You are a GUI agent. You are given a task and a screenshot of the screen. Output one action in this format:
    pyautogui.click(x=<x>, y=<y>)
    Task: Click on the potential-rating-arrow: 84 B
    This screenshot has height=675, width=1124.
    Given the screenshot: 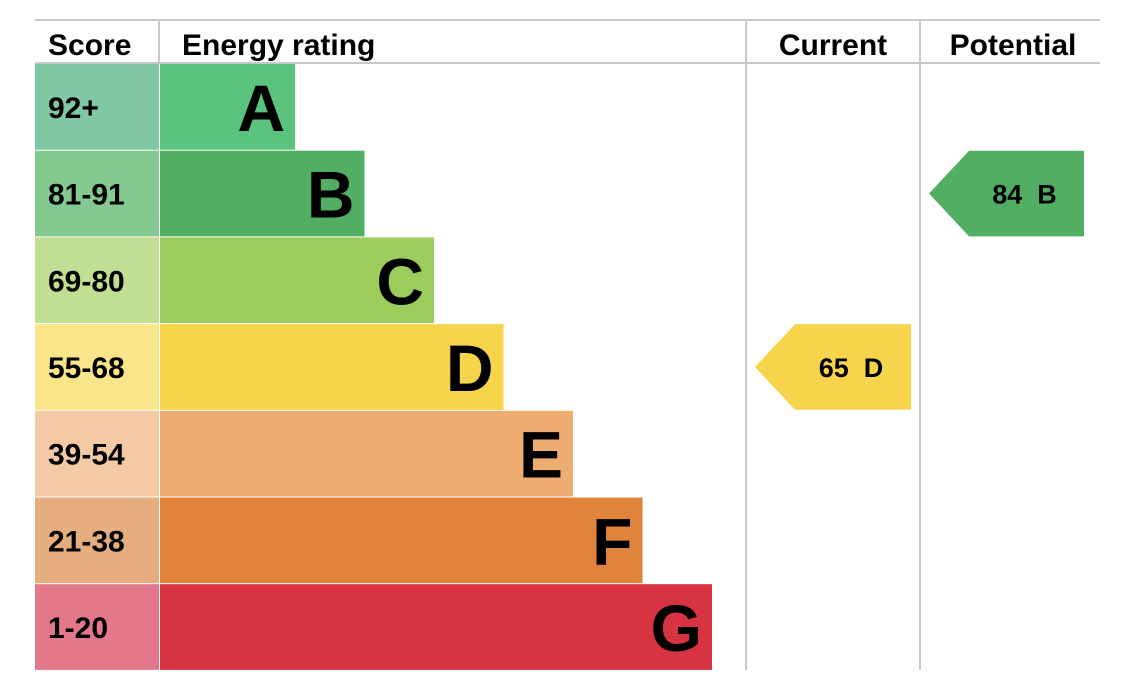 What is the action you would take?
    pyautogui.click(x=1006, y=193)
    